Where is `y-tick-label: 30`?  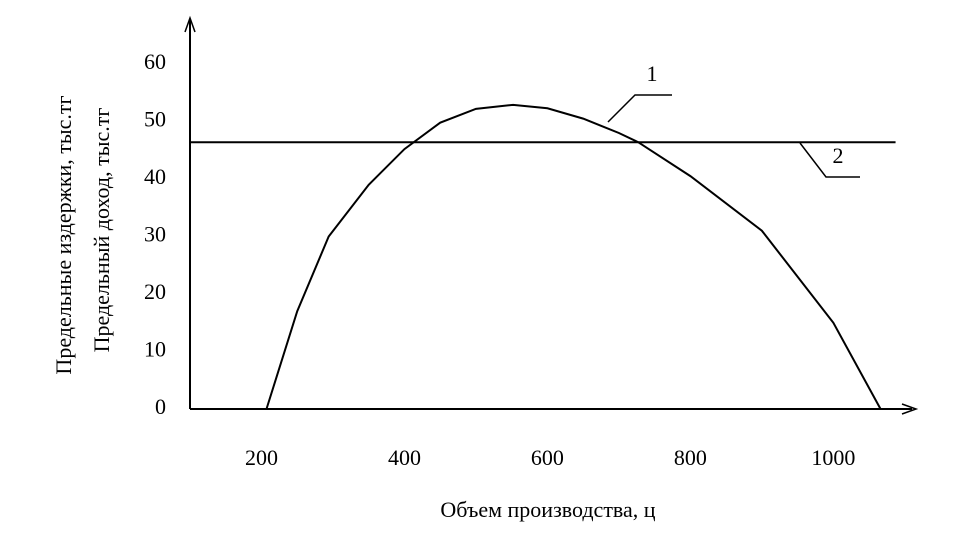
y-tick-label: 30 is located at coordinates (155, 234).